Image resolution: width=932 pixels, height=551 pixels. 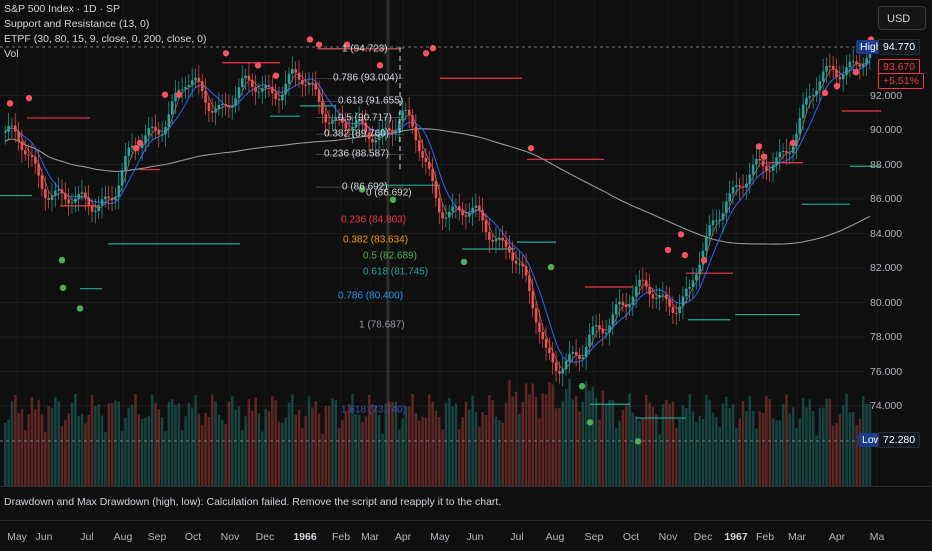 I want to click on fib-label-upper: 0.618 (91.655), so click(x=371, y=101).